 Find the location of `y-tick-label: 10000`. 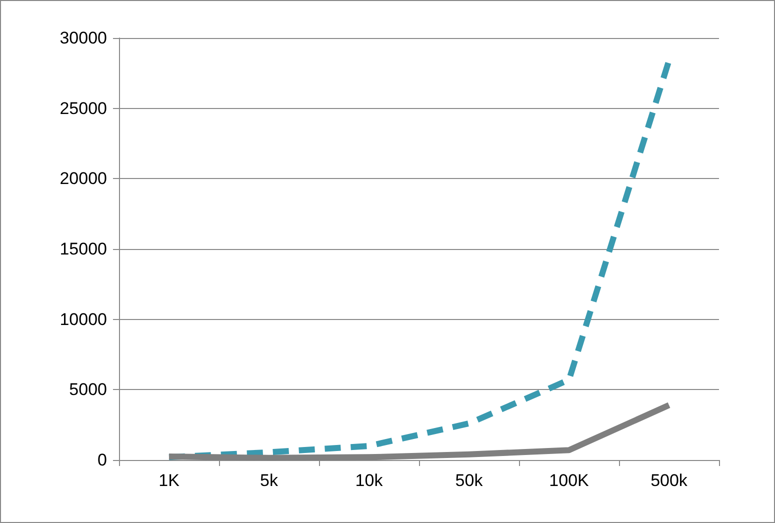

y-tick-label: 10000 is located at coordinates (83, 319).